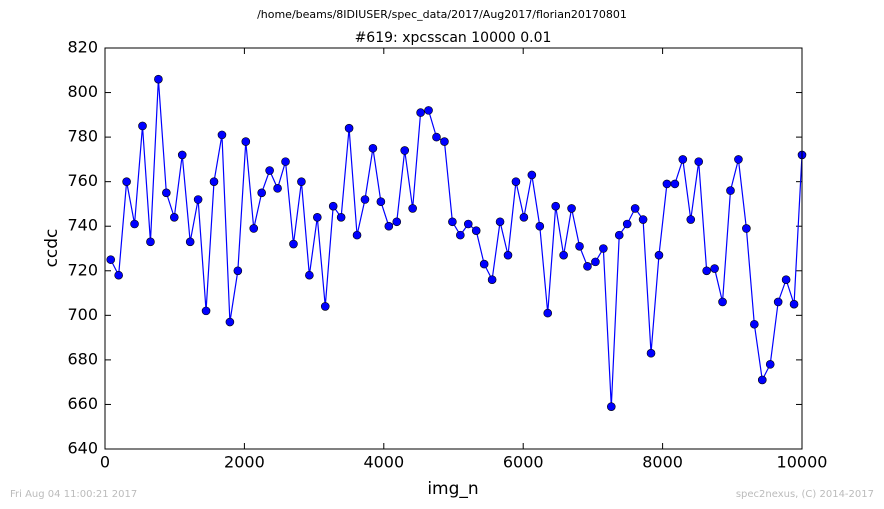 The height and width of the screenshot is (509, 884). Describe the element at coordinates (82, 269) in the screenshot. I see `y-tick-label: 720` at that location.